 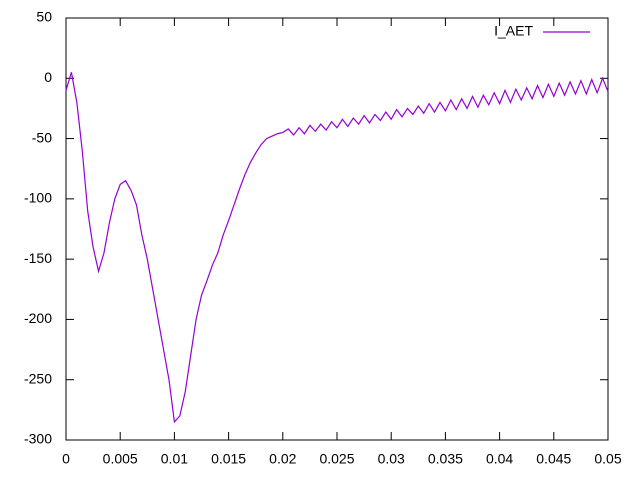 What do you see at coordinates (499, 459) in the screenshot?
I see `x-tick-label: 0.04` at bounding box center [499, 459].